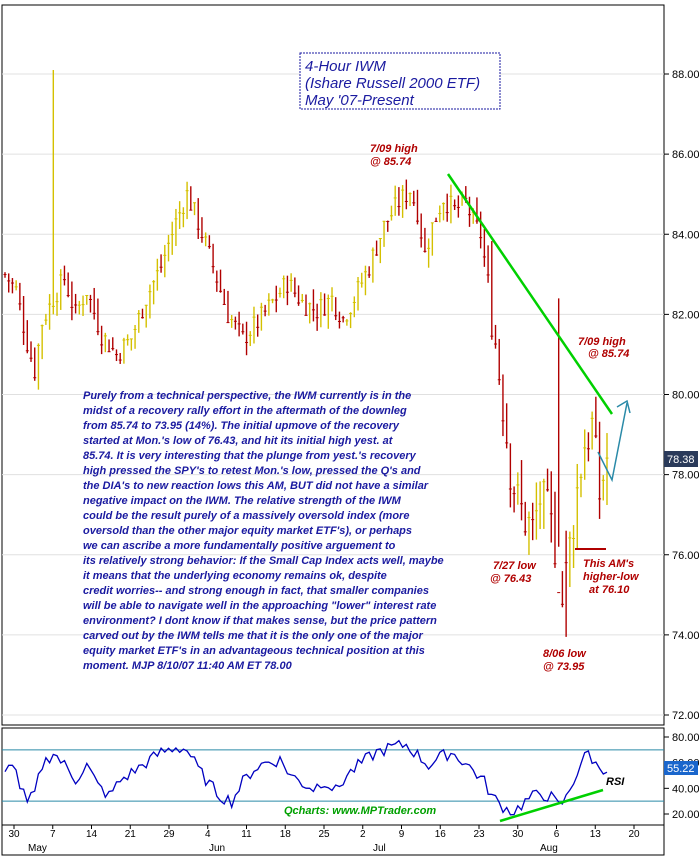  What do you see at coordinates (608, 354) in the screenshot?
I see `annotation-july9-high-right-line2: @ 85.74` at bounding box center [608, 354].